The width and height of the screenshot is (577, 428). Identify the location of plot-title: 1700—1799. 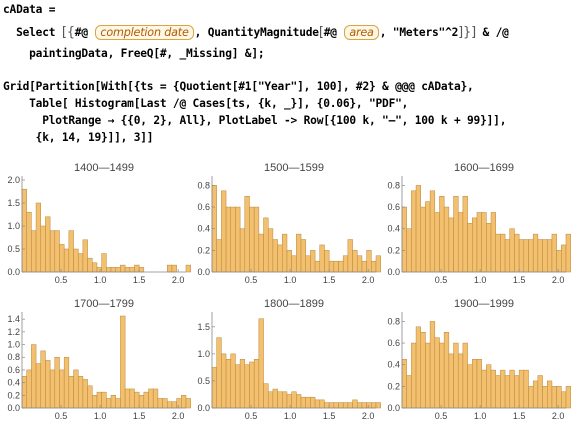
(104, 304).